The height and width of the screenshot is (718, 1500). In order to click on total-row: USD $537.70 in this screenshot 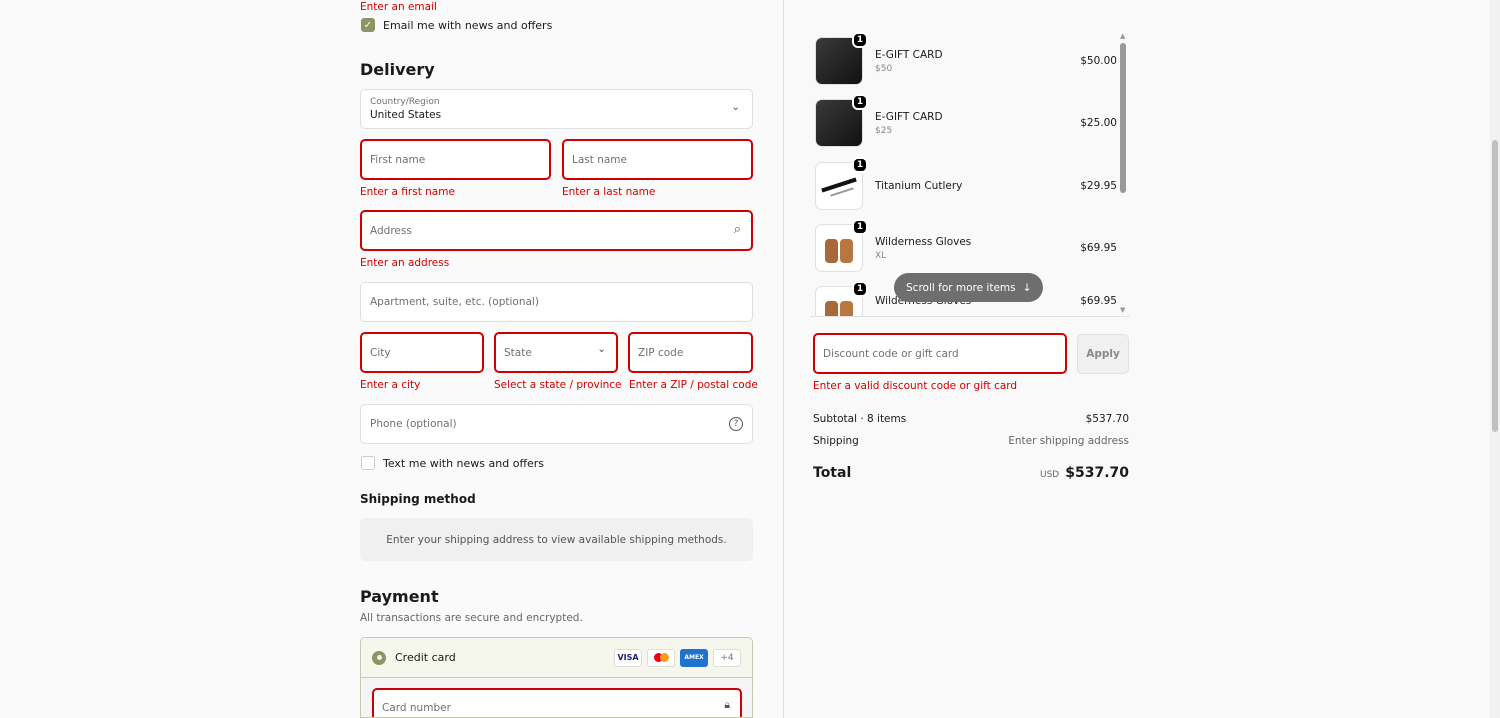, I will do `click(1084, 473)`.